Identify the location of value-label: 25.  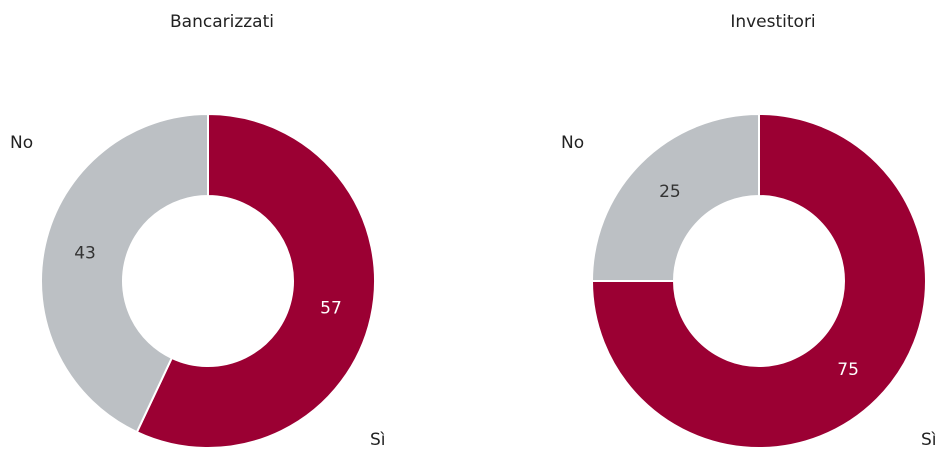
(670, 192).